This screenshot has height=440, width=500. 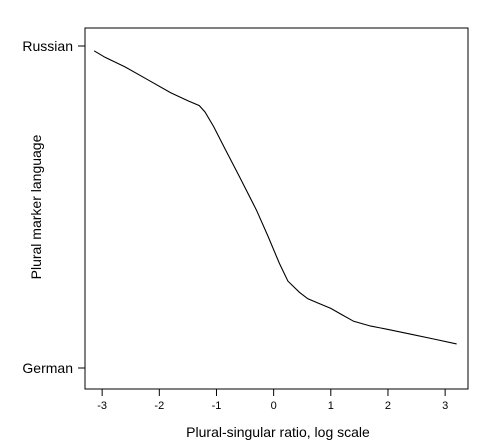 What do you see at coordinates (159, 406) in the screenshot?
I see `x-tick-label: -2` at bounding box center [159, 406].